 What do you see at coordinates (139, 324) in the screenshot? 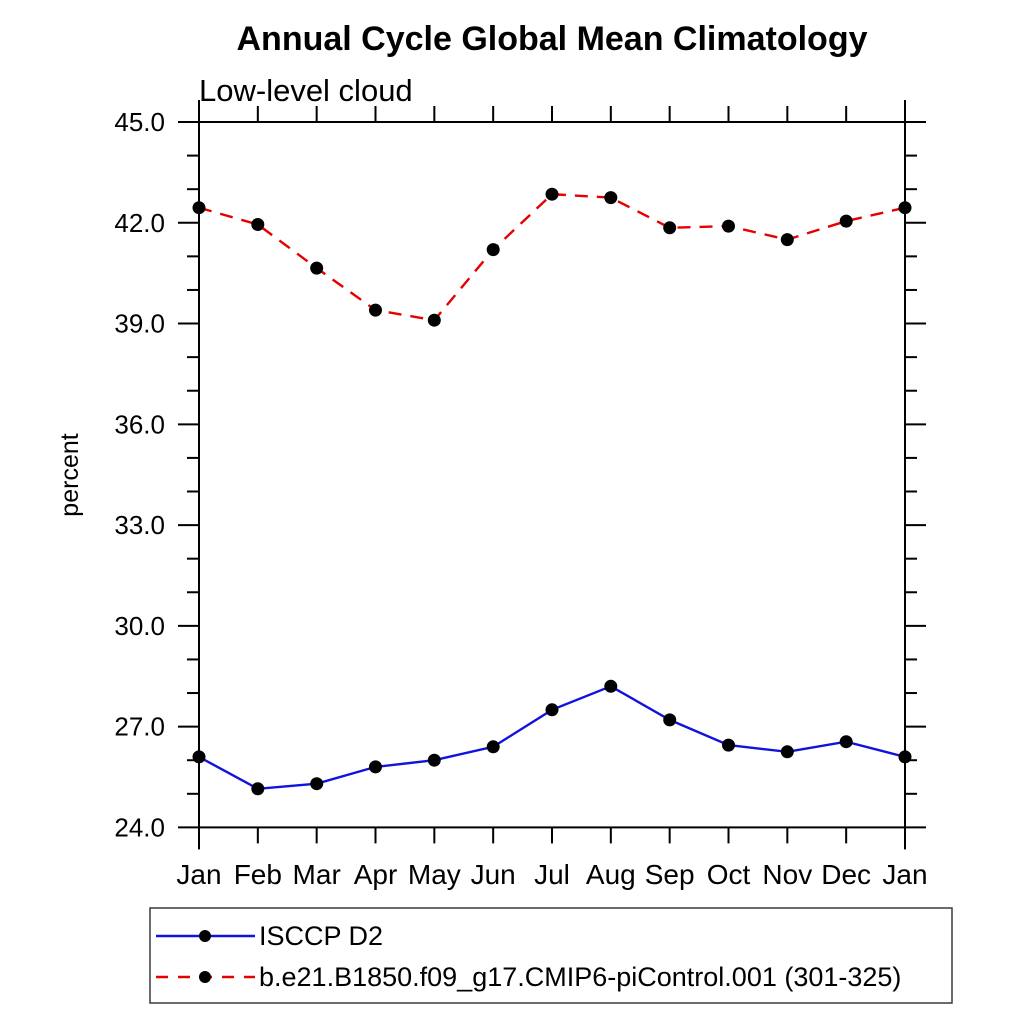
I see `y-tick-label: 39.0` at bounding box center [139, 324].